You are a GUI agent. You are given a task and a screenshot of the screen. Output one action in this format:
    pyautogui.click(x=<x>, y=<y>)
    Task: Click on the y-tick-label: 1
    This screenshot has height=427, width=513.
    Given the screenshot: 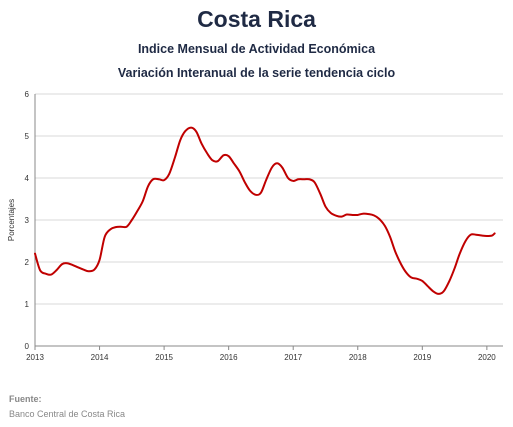 What is the action you would take?
    pyautogui.click(x=27, y=304)
    